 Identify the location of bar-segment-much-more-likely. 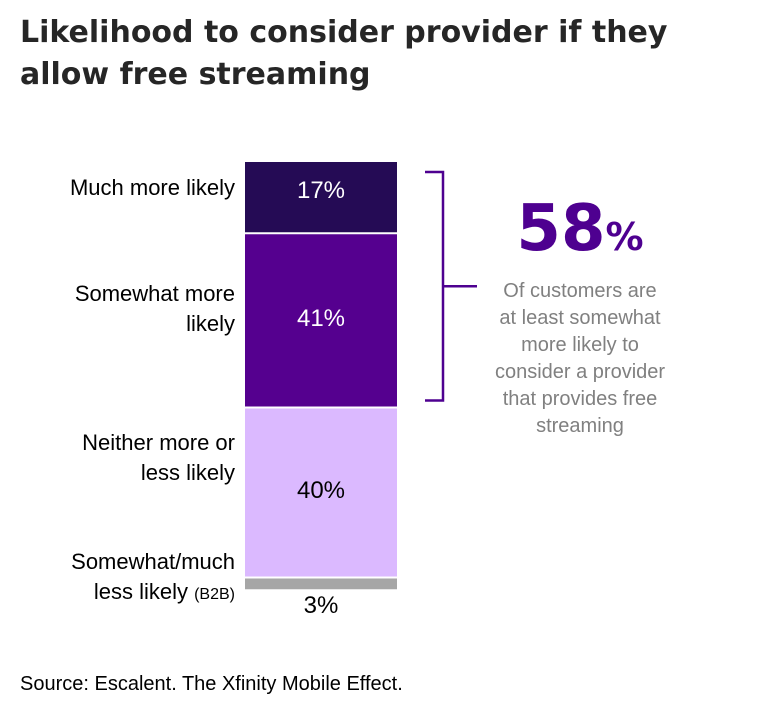
(321, 197).